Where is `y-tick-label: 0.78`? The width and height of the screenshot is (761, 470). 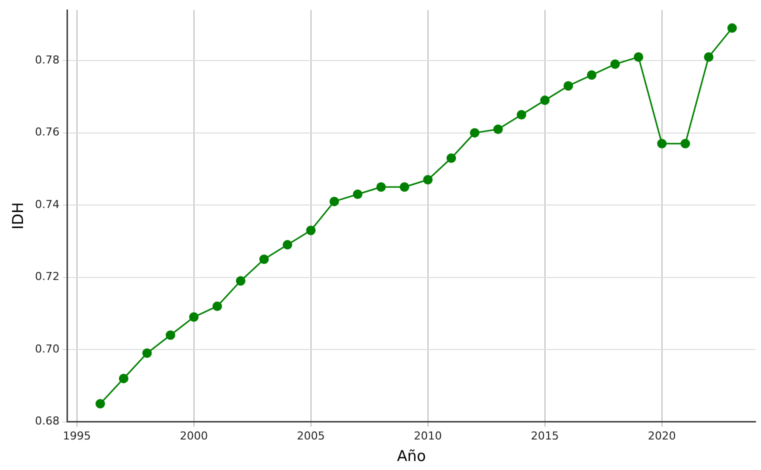
y-tick-label: 0.78 is located at coordinates (47, 59).